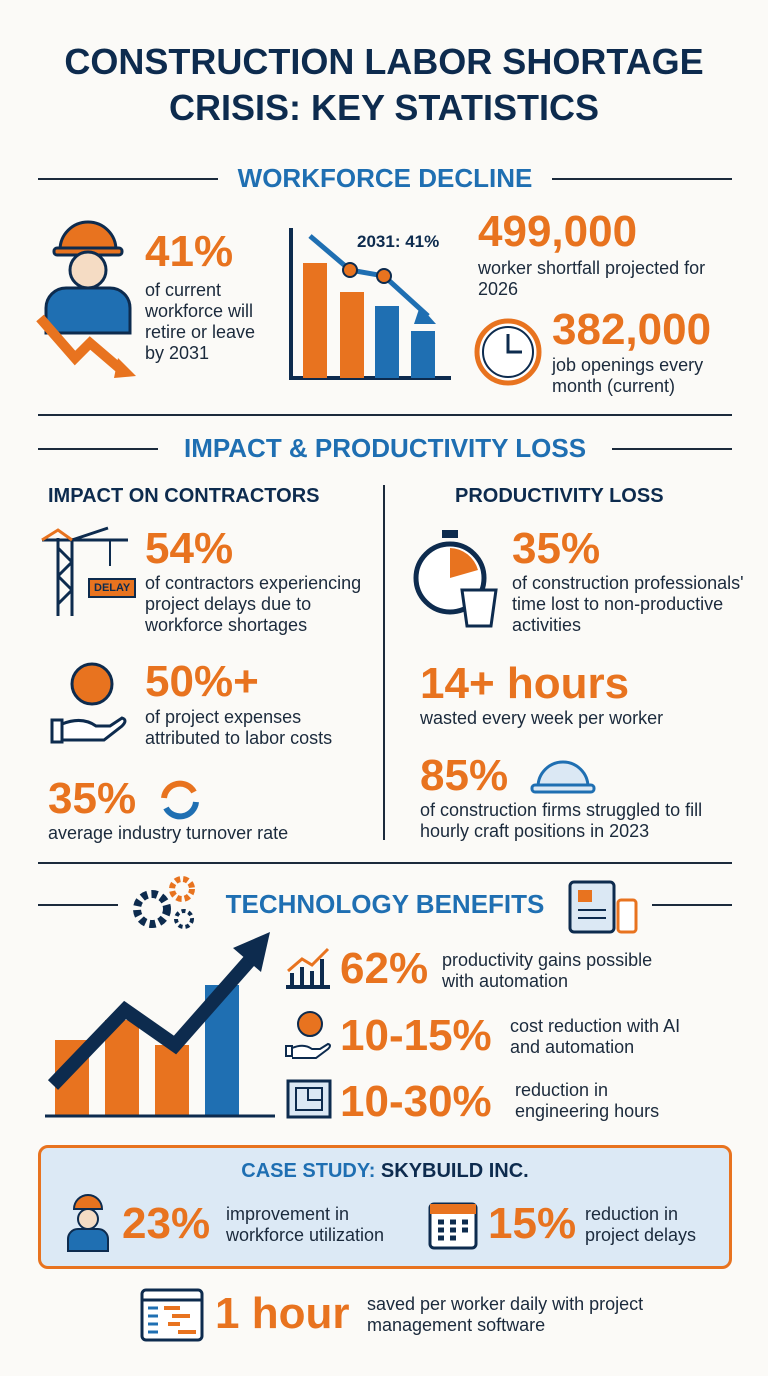 Image resolution: width=768 pixels, height=1376 pixels. Describe the element at coordinates (384, 107) in the screenshot. I see `title-line: CRISIS: KEY STATISTICS` at that location.